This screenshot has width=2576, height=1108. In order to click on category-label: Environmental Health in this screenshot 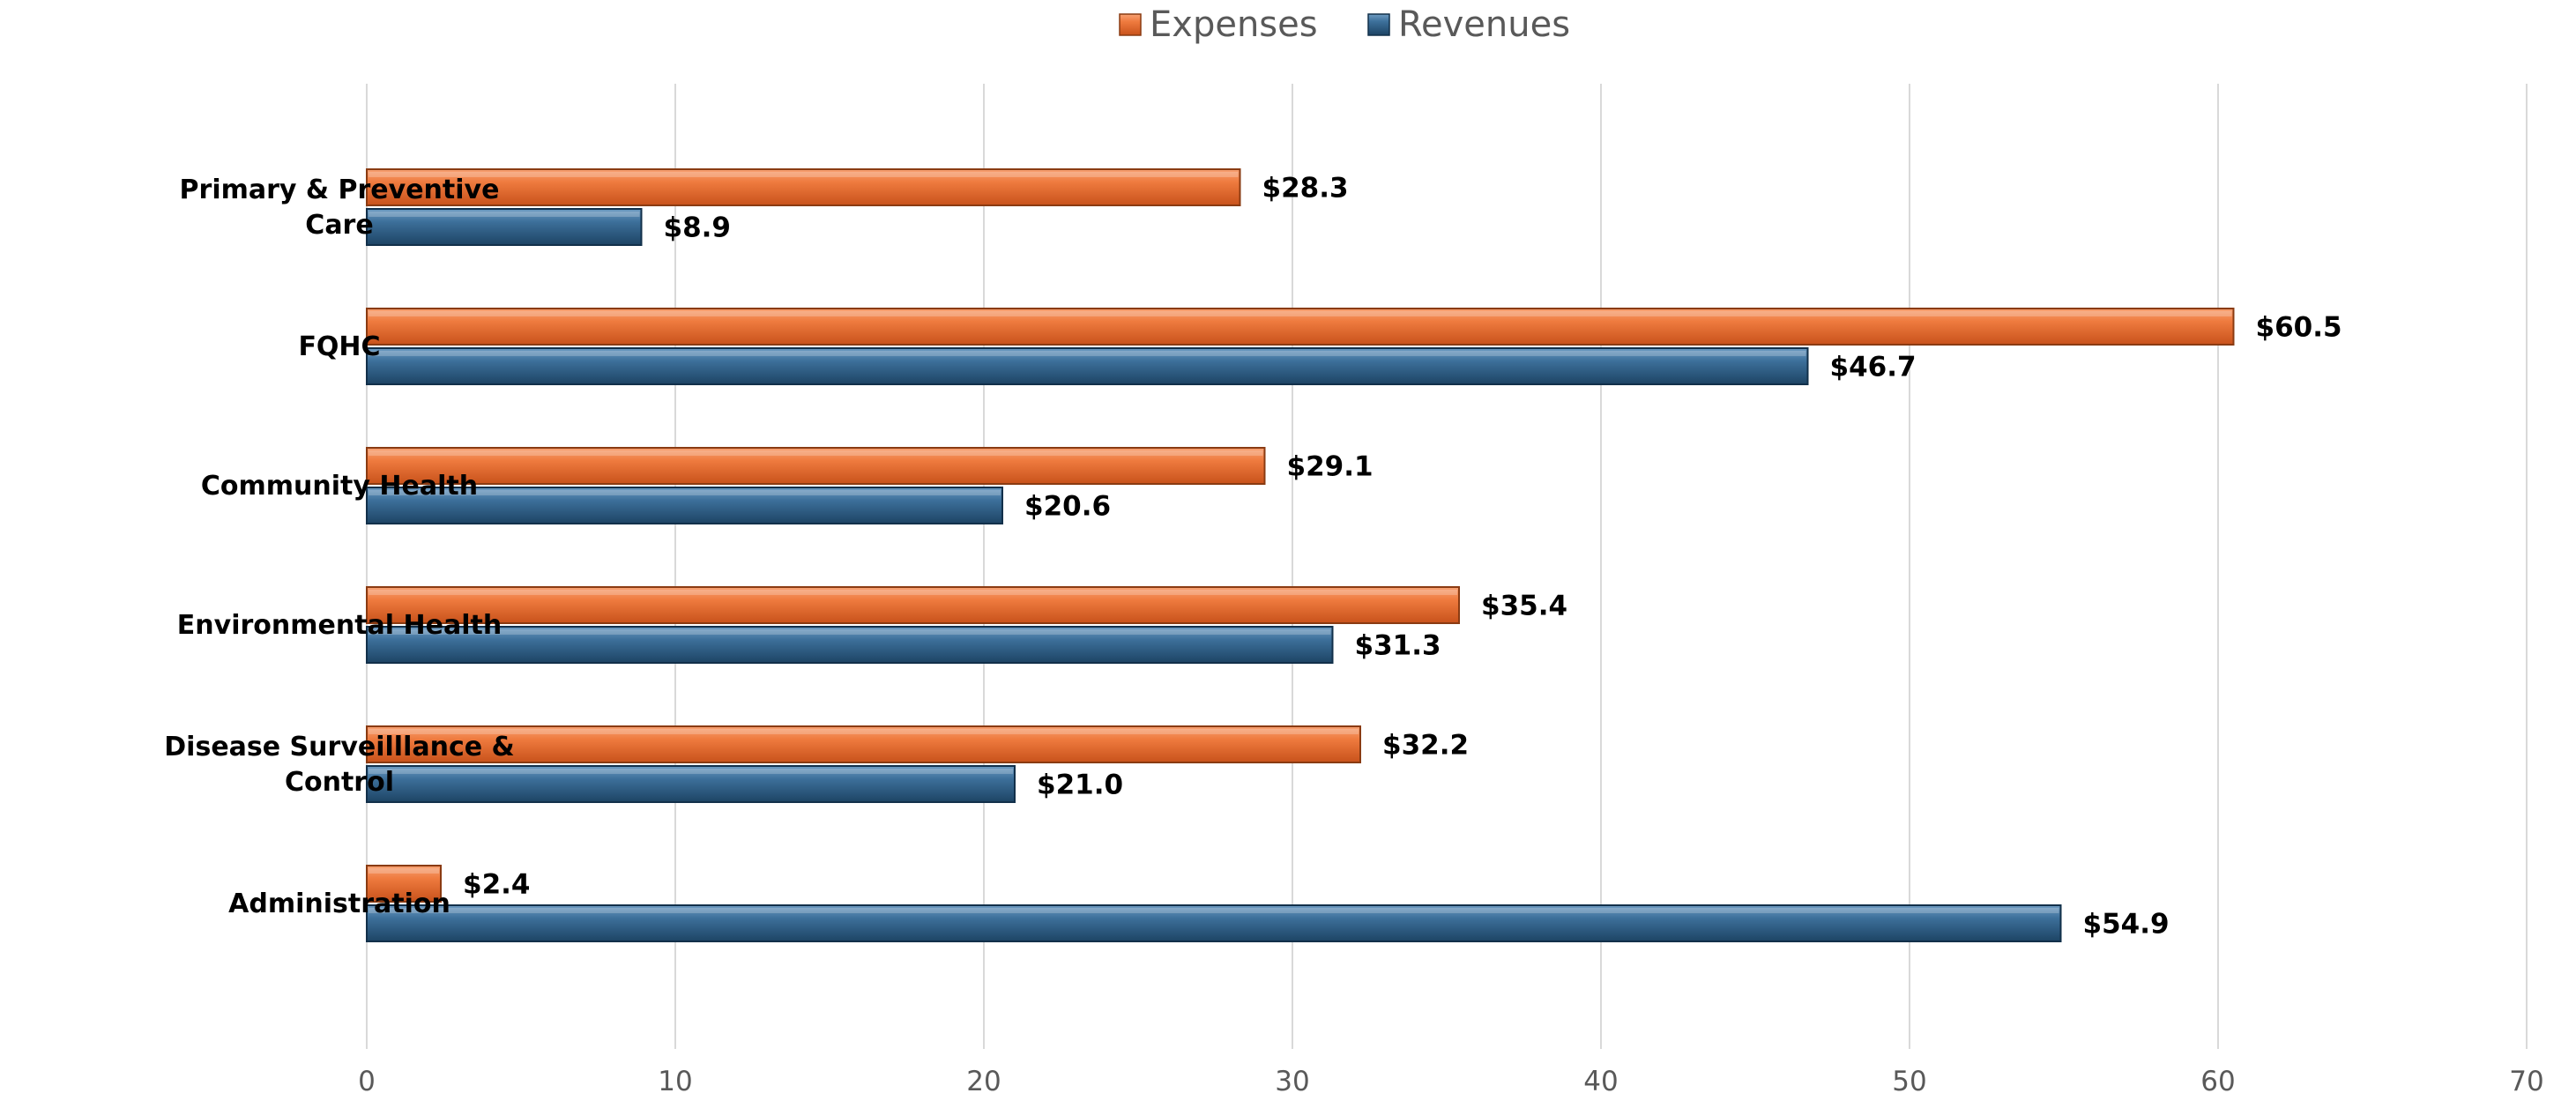, I will do `click(339, 625)`.